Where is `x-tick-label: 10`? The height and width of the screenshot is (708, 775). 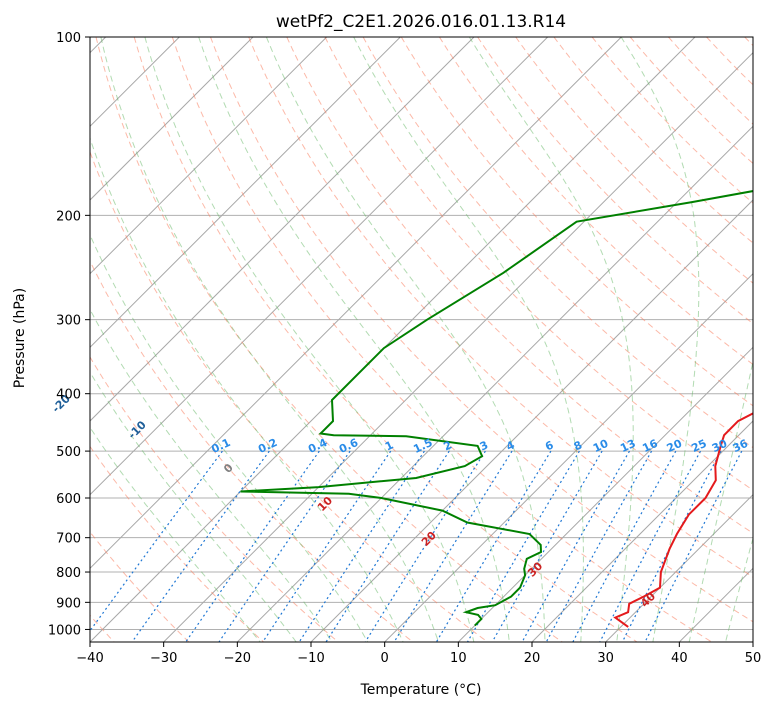
x-tick-label: 10 is located at coordinates (458, 658).